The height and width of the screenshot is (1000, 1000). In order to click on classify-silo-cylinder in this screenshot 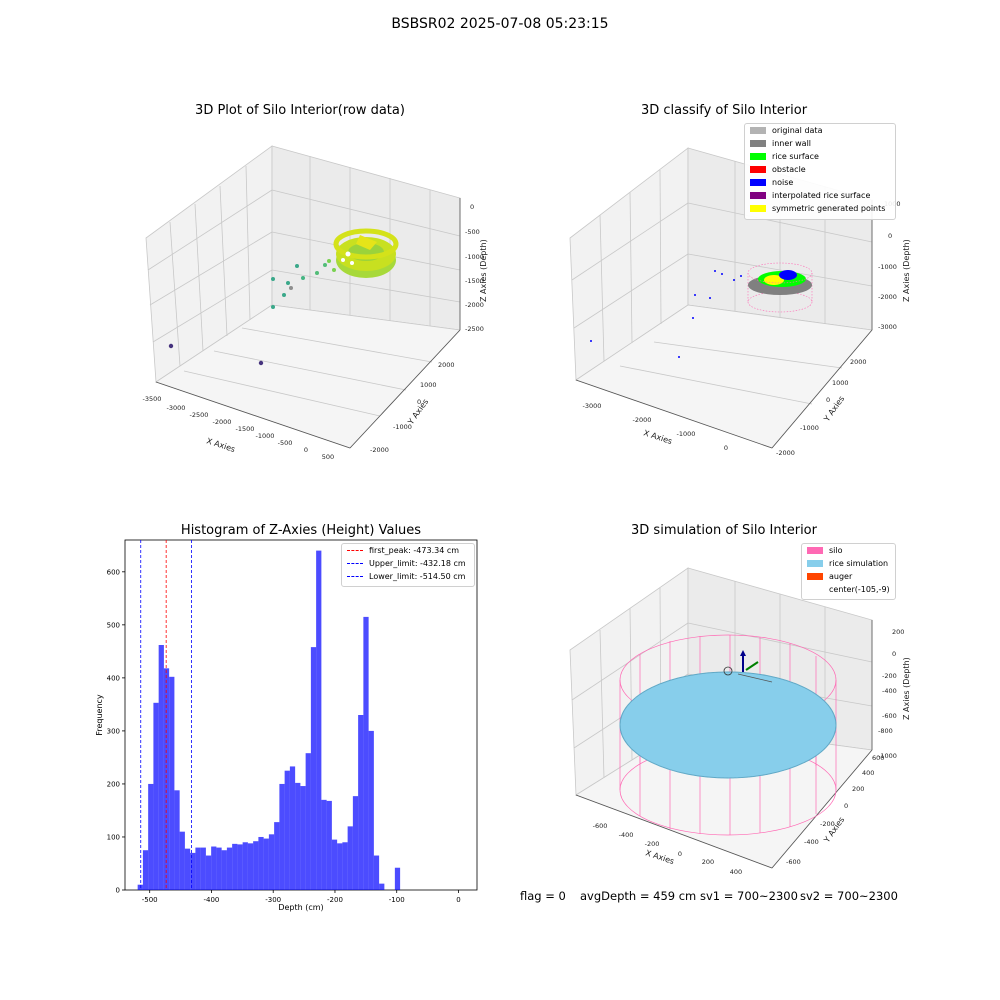, I will do `click(780, 287)`.